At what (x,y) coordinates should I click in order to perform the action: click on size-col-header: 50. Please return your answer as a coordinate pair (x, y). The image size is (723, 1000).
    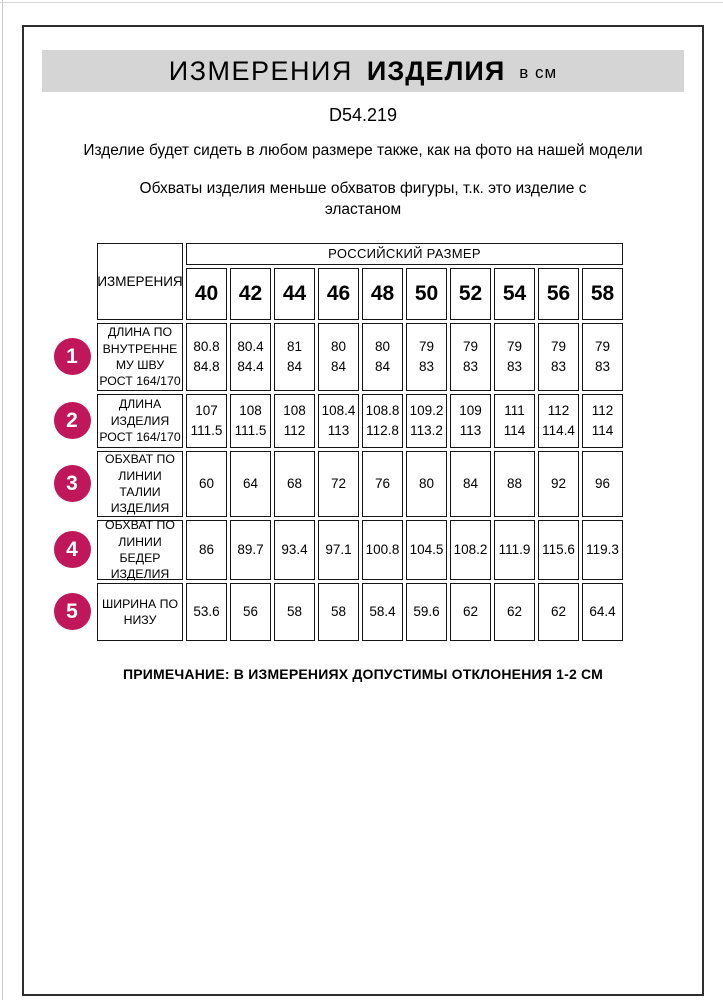
    Looking at the image, I should click on (426, 293).